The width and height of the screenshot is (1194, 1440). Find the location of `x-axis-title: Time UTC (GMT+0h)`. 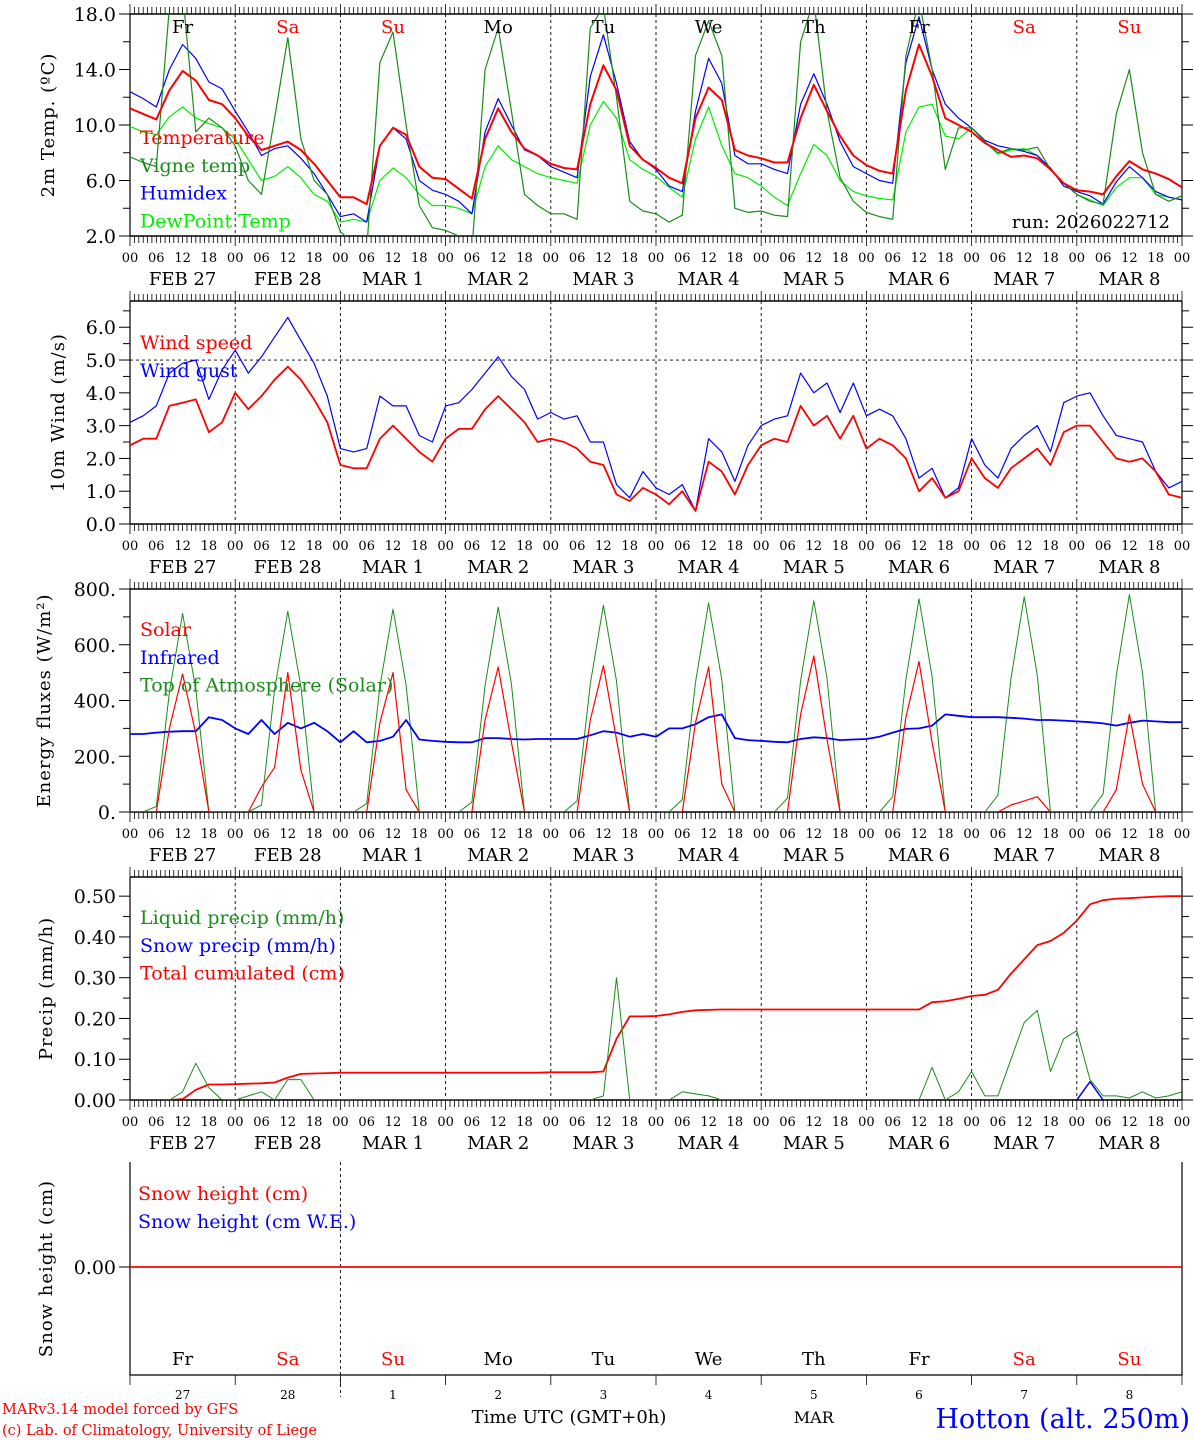

x-axis-title: Time UTC (GMT+0h) is located at coordinates (569, 1417).